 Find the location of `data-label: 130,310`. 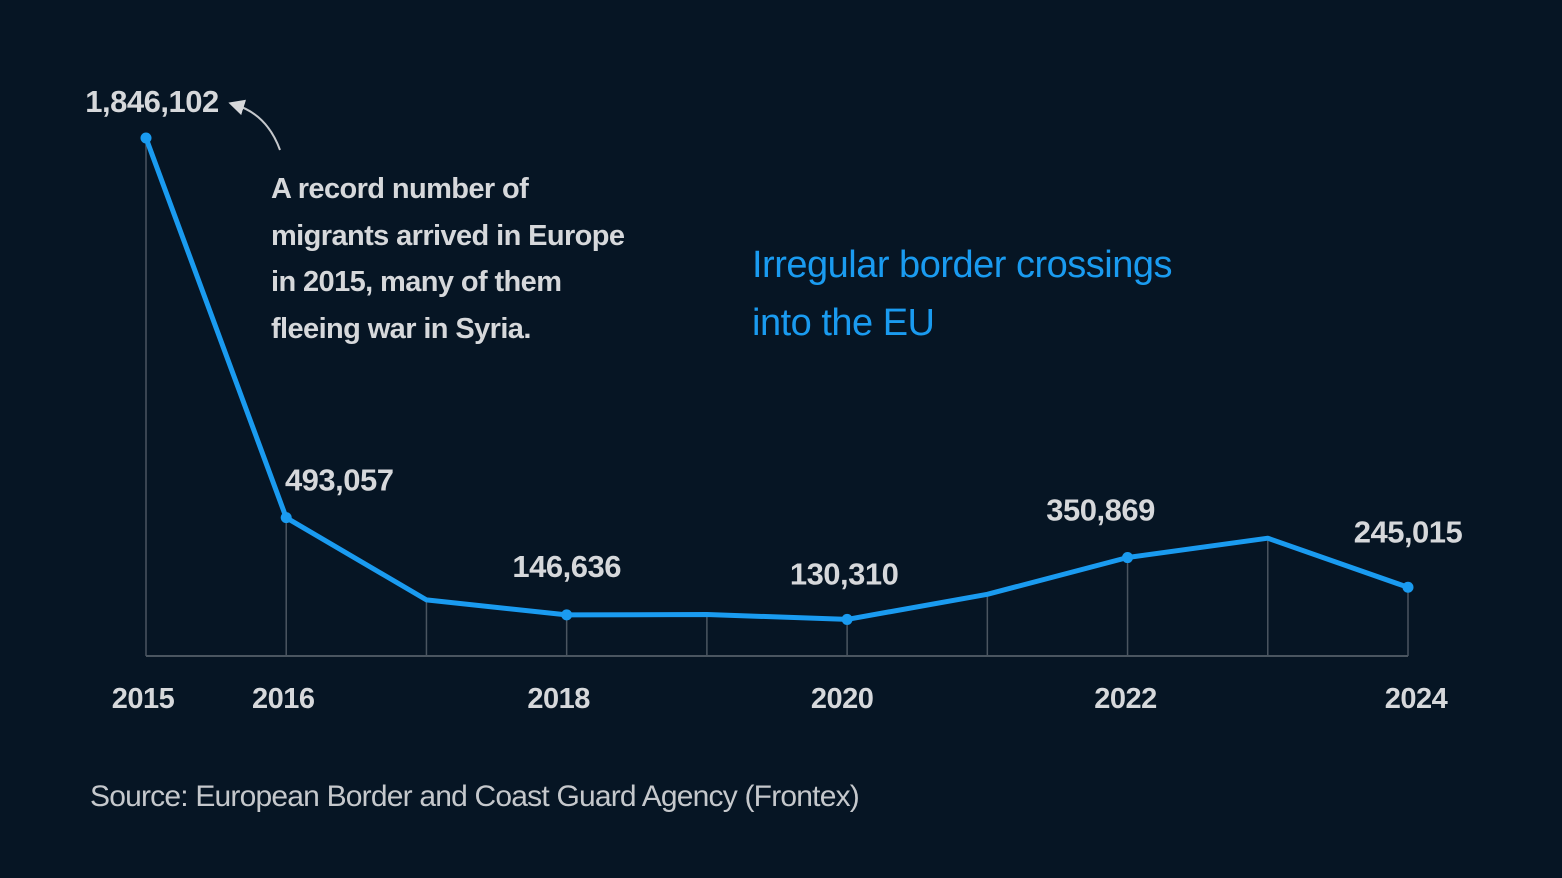

data-label: 130,310 is located at coordinates (844, 573).